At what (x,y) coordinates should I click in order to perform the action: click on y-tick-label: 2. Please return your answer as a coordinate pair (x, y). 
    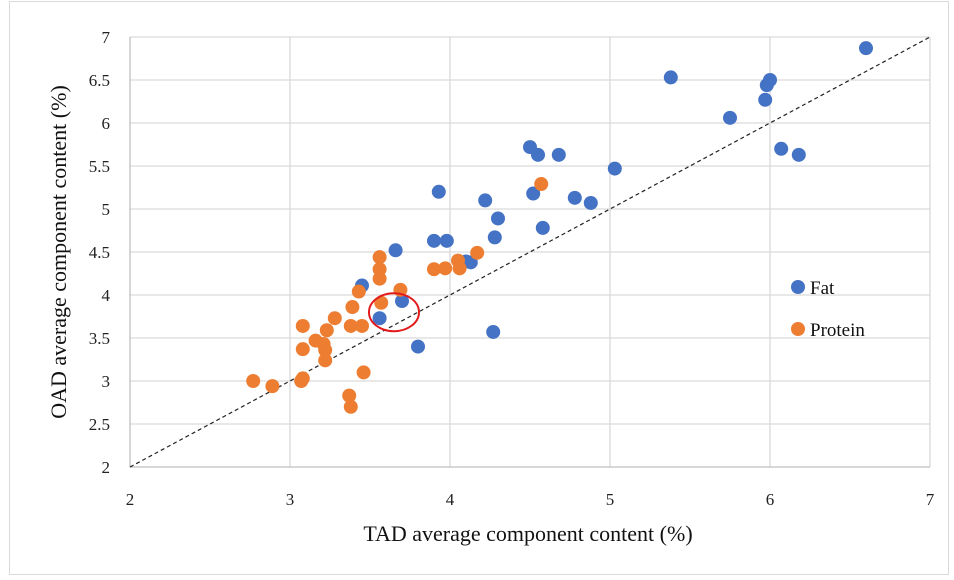
    Looking at the image, I should click on (106, 467).